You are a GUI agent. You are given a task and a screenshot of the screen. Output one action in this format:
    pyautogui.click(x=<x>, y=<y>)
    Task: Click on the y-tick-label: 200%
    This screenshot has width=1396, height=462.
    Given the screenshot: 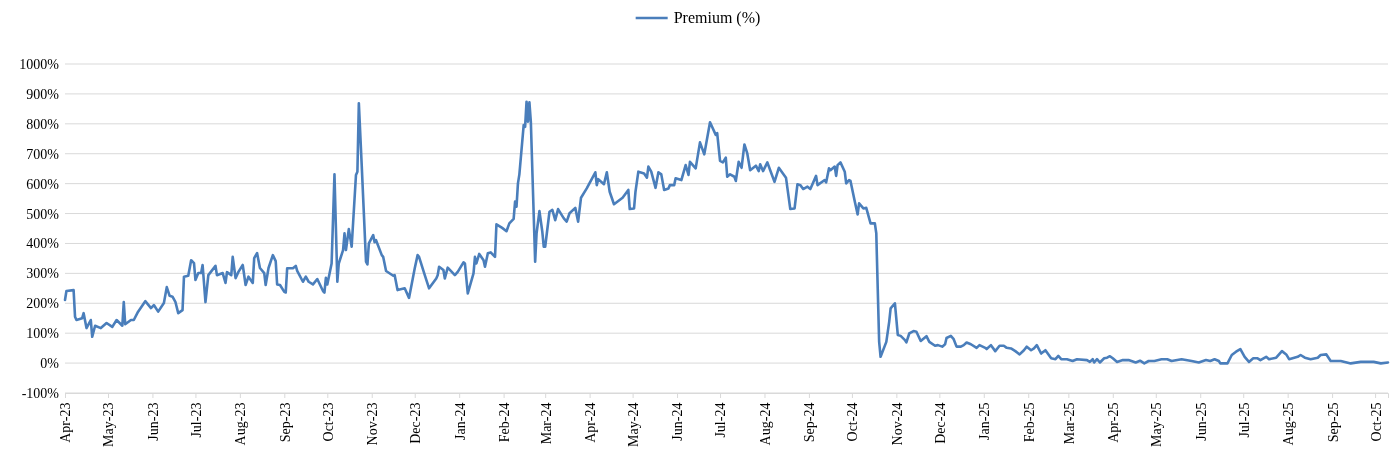 What is the action you would take?
    pyautogui.click(x=43, y=304)
    